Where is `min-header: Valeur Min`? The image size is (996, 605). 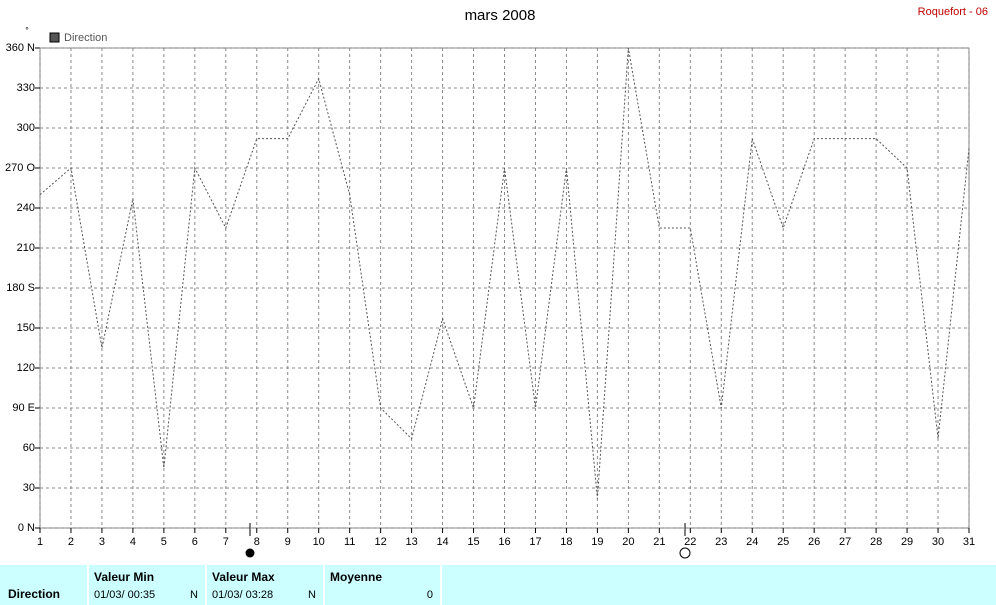 min-header: Valeur Min is located at coordinates (124, 577).